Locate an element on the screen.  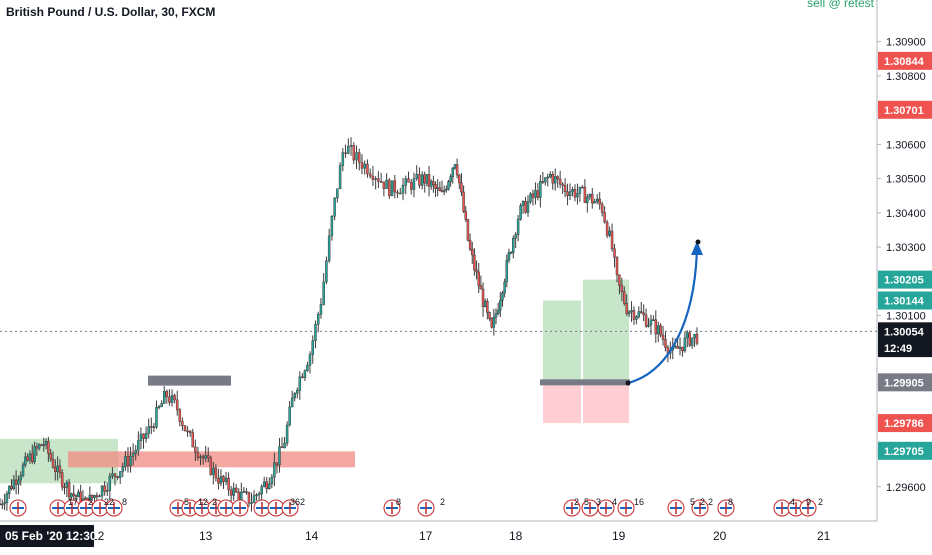
time-cursor-tag is located at coordinates (47, 536).